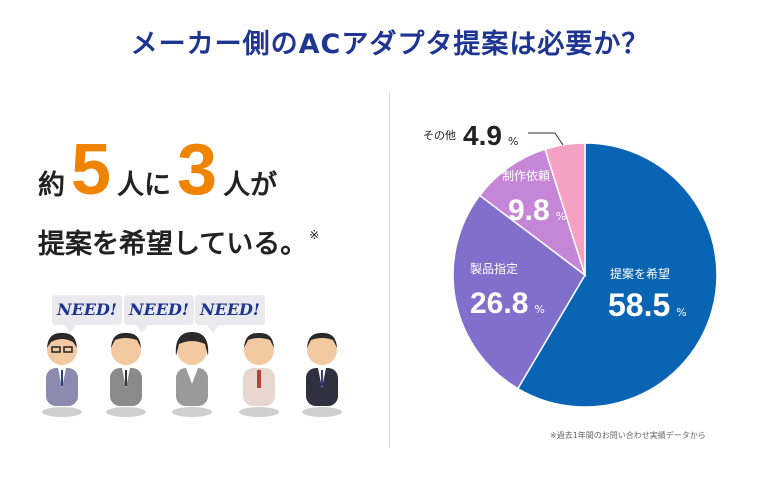 The width and height of the screenshot is (780, 480). Describe the element at coordinates (87, 314) in the screenshot. I see `need-bubble-1: NEED!` at that location.